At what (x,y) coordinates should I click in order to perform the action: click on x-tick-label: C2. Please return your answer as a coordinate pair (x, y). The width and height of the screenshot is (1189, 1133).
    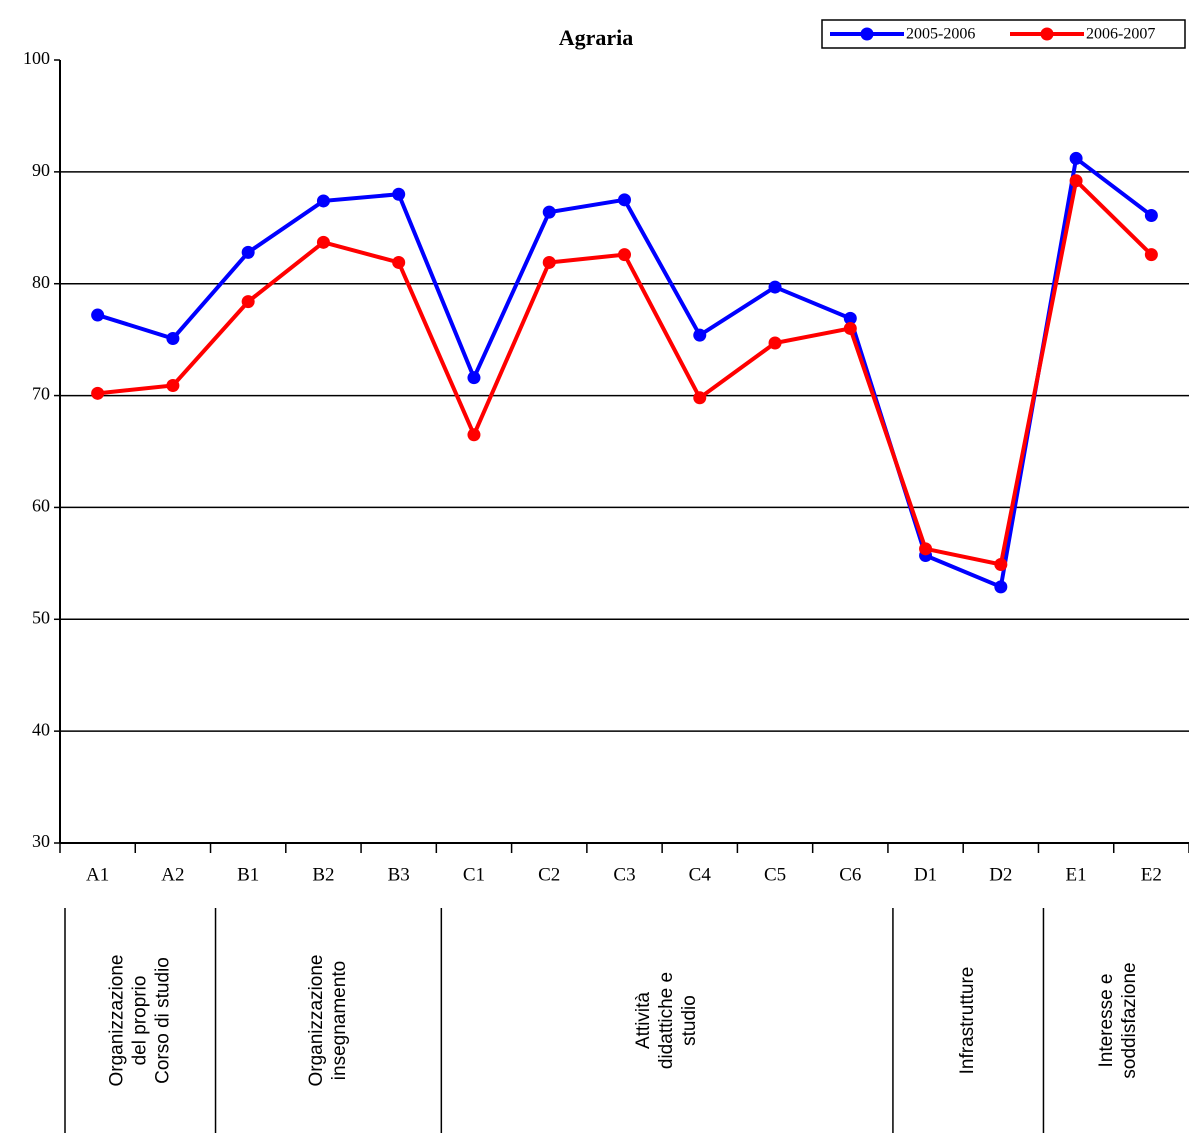
    Looking at the image, I should click on (549, 874).